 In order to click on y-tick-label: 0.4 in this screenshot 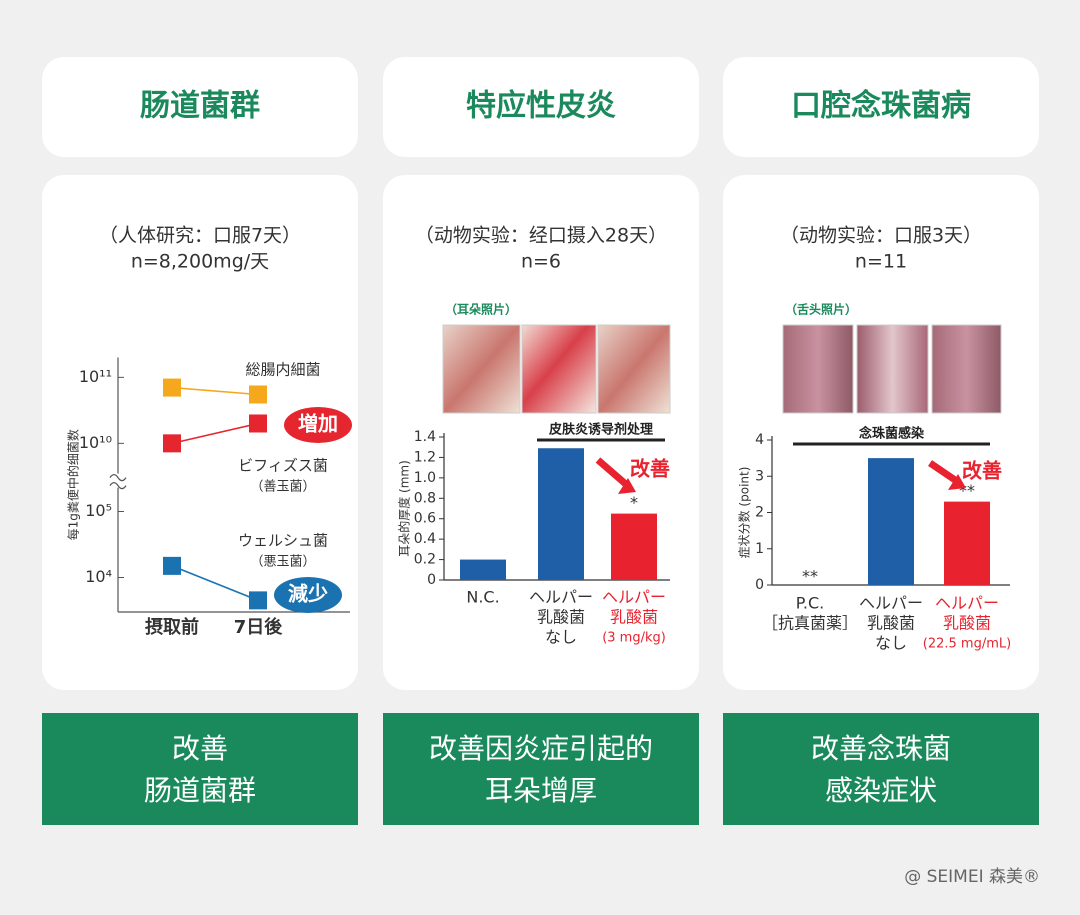, I will do `click(425, 539)`.